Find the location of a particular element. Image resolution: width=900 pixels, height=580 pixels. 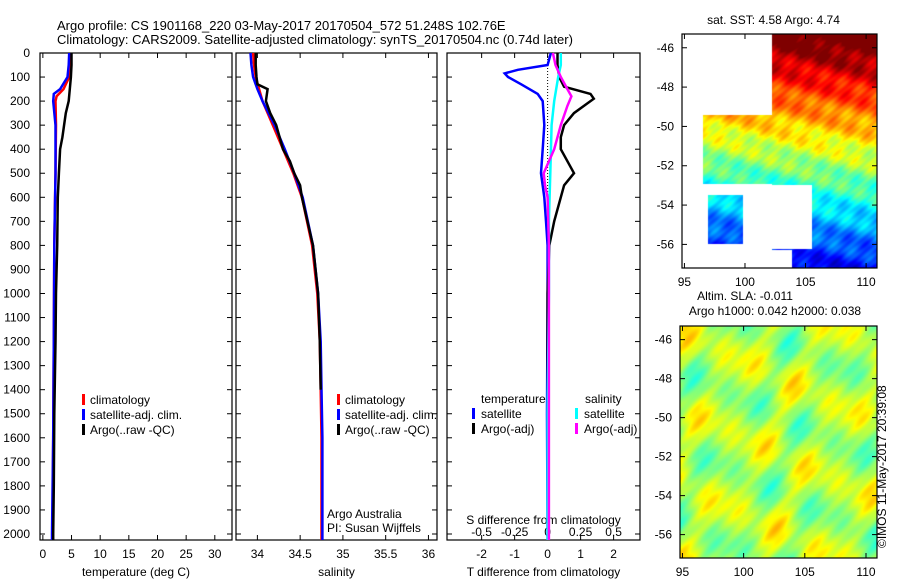

y-tick-label: 500 is located at coordinates (20, 173).